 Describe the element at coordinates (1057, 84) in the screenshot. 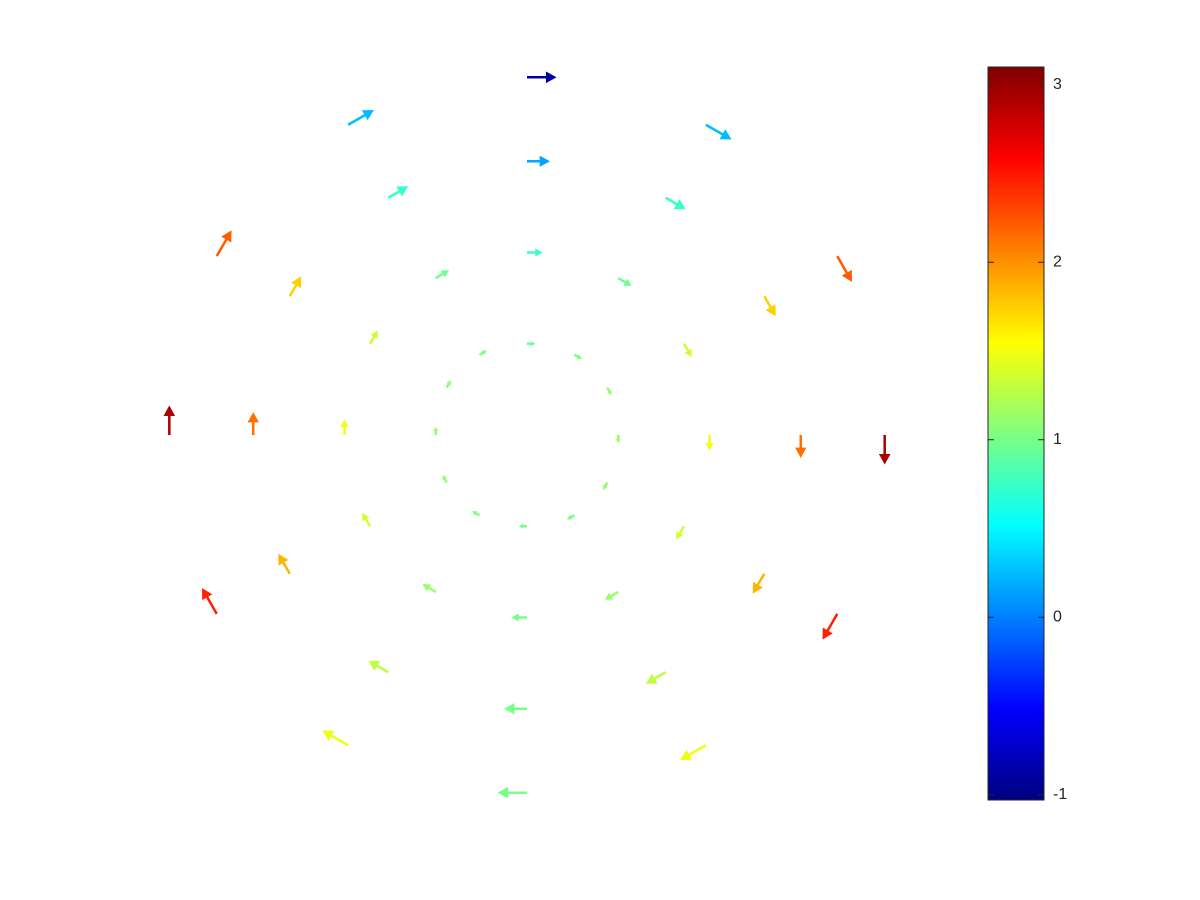

I see `colorbar-tick-label: 3` at that location.